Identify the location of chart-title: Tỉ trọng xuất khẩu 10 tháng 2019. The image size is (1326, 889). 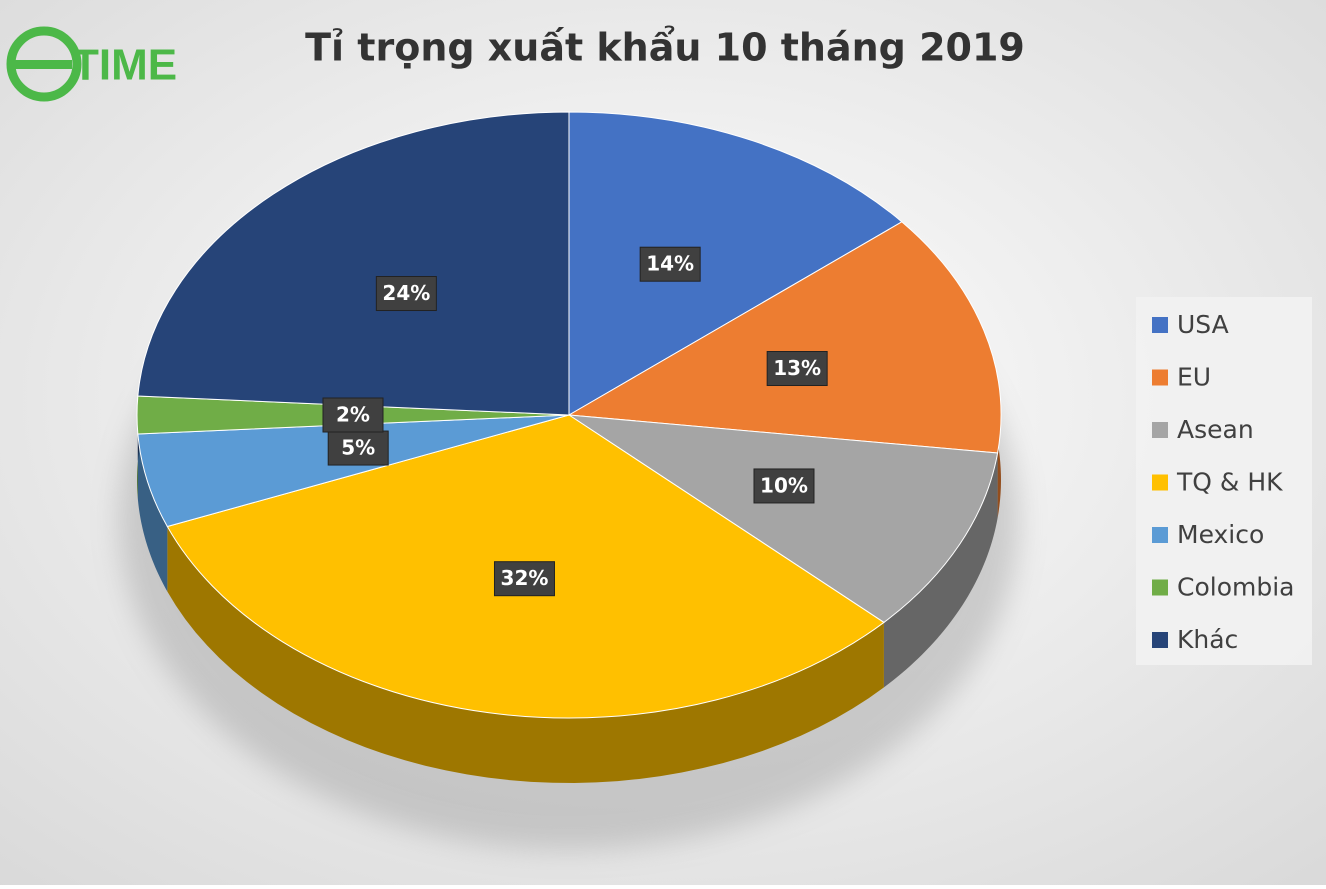
(665, 48).